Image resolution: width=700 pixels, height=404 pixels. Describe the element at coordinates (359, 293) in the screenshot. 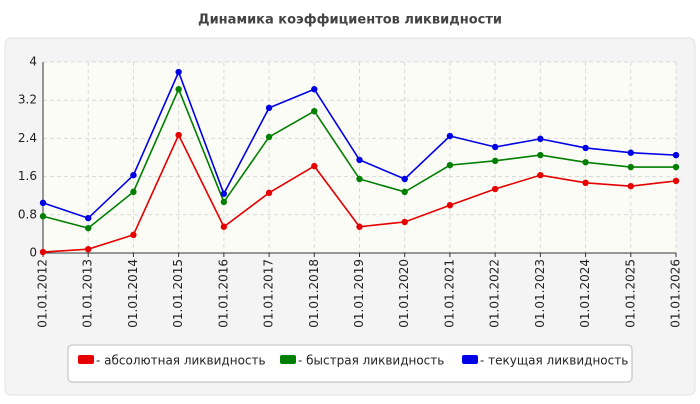

I see `x-tick-label: 01.01.2019` at that location.